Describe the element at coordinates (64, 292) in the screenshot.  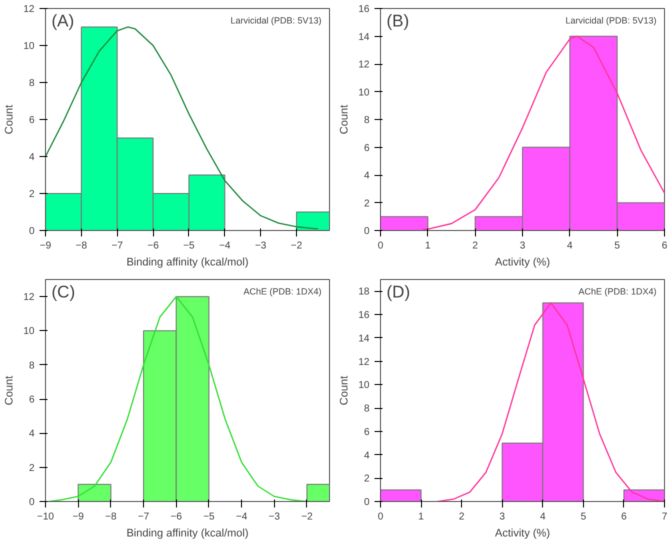
I see `annotation: (C)` at that location.